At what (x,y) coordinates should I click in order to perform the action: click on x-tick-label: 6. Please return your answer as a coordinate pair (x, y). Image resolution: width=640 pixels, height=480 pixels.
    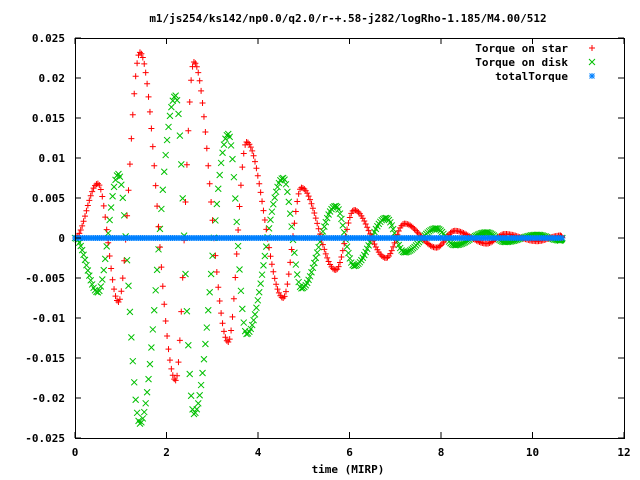
    Looking at the image, I should click on (349, 452).